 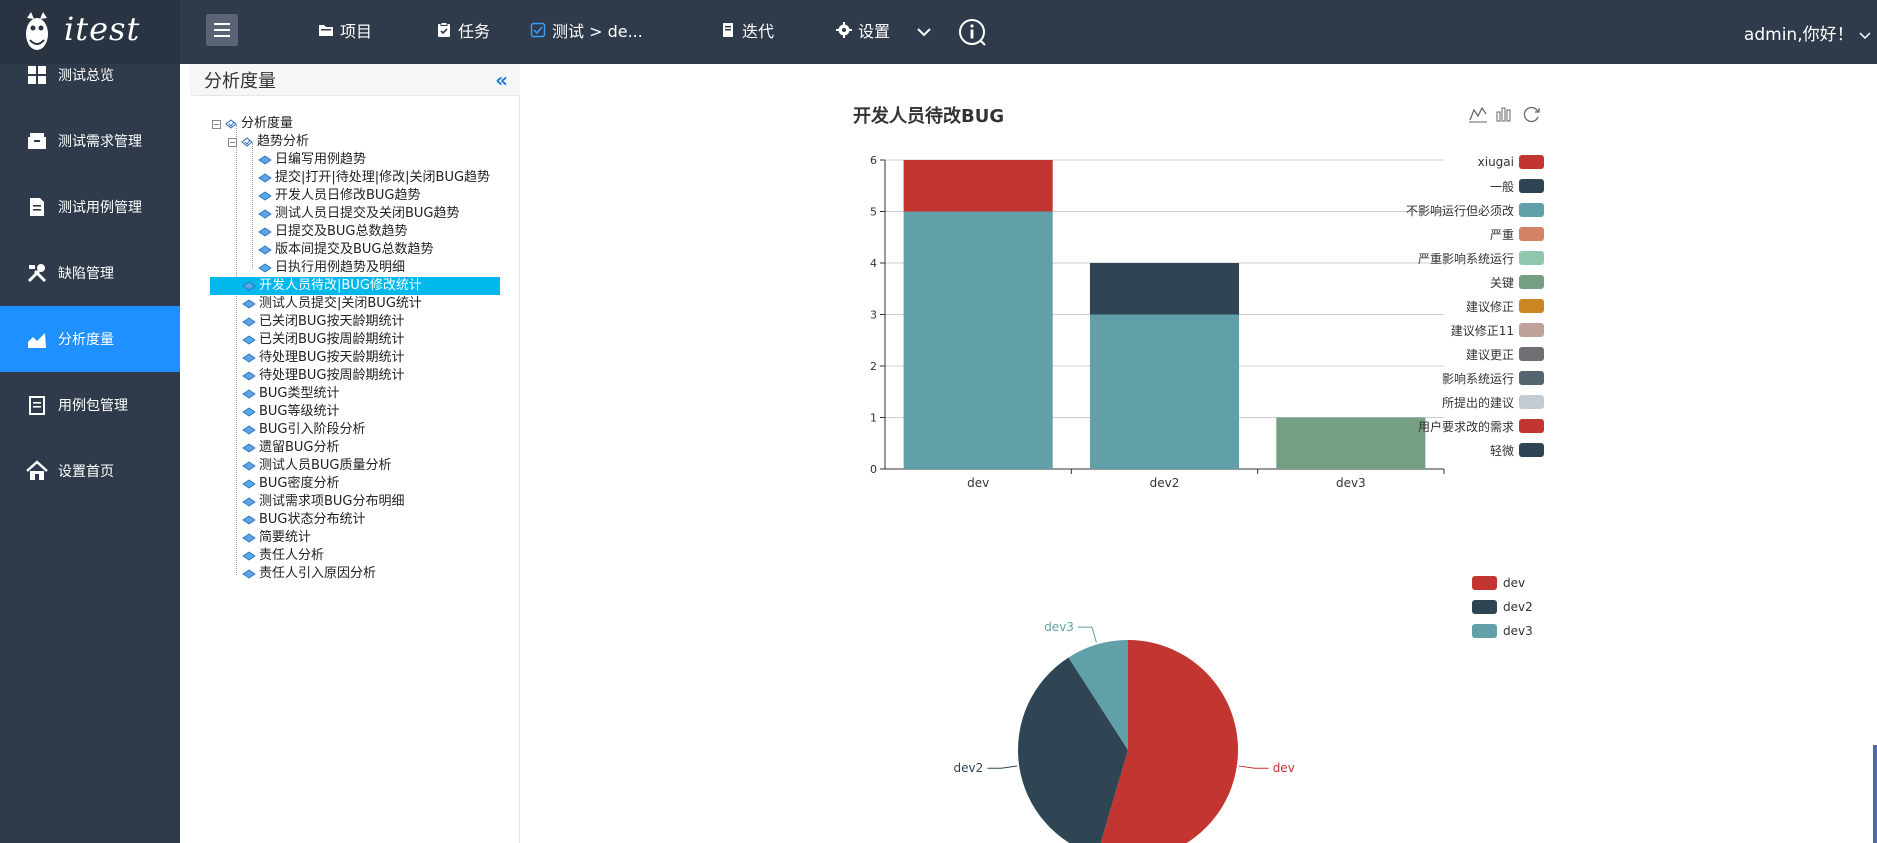 I want to click on nav-iteration: 迭代, so click(x=747, y=30).